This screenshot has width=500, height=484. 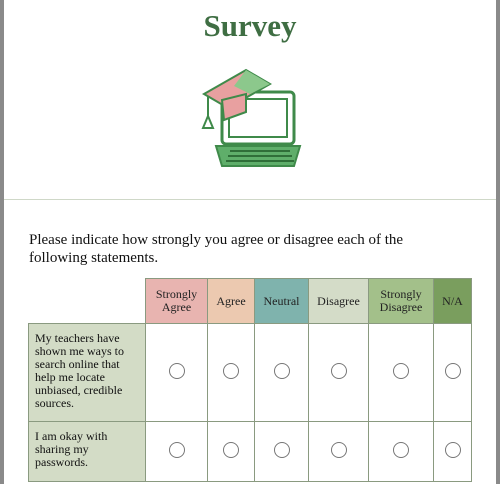 I want to click on title: Survey, so click(x=250, y=25).